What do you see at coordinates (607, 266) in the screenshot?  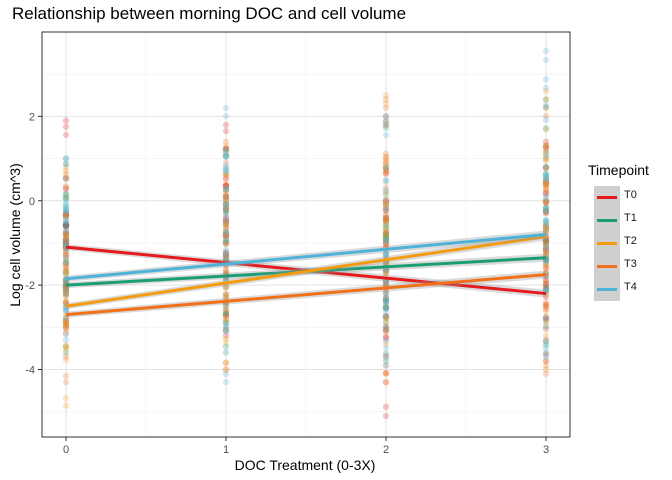 I see `legend-swatch` at bounding box center [607, 266].